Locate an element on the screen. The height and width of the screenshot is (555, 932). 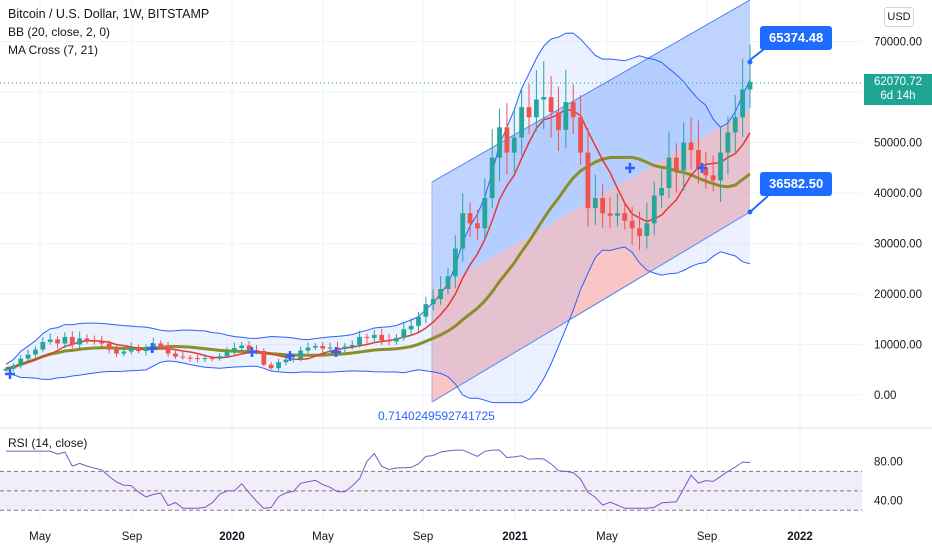
price-tick-label: 30000.00 is located at coordinates (898, 245).